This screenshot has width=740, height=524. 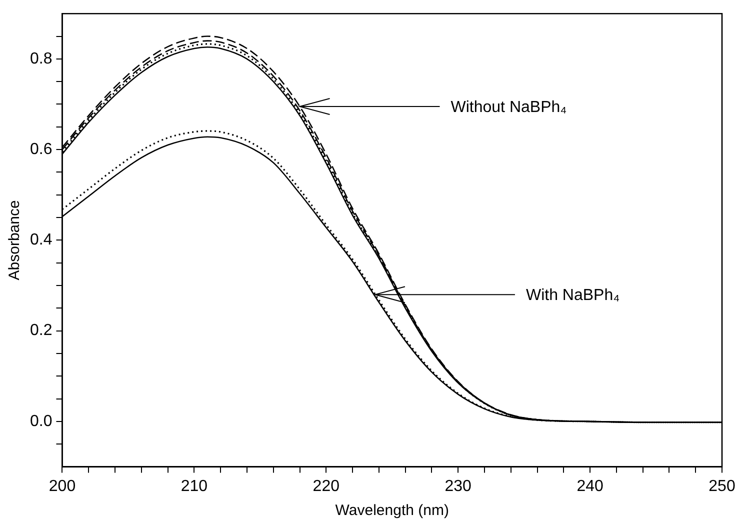 I want to click on x-tick-label: 250, so click(x=722, y=486).